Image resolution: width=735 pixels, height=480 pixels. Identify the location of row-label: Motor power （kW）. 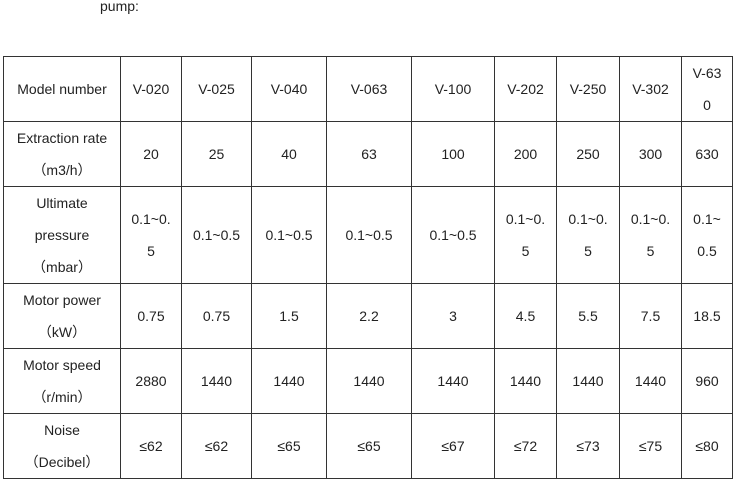
(62, 316).